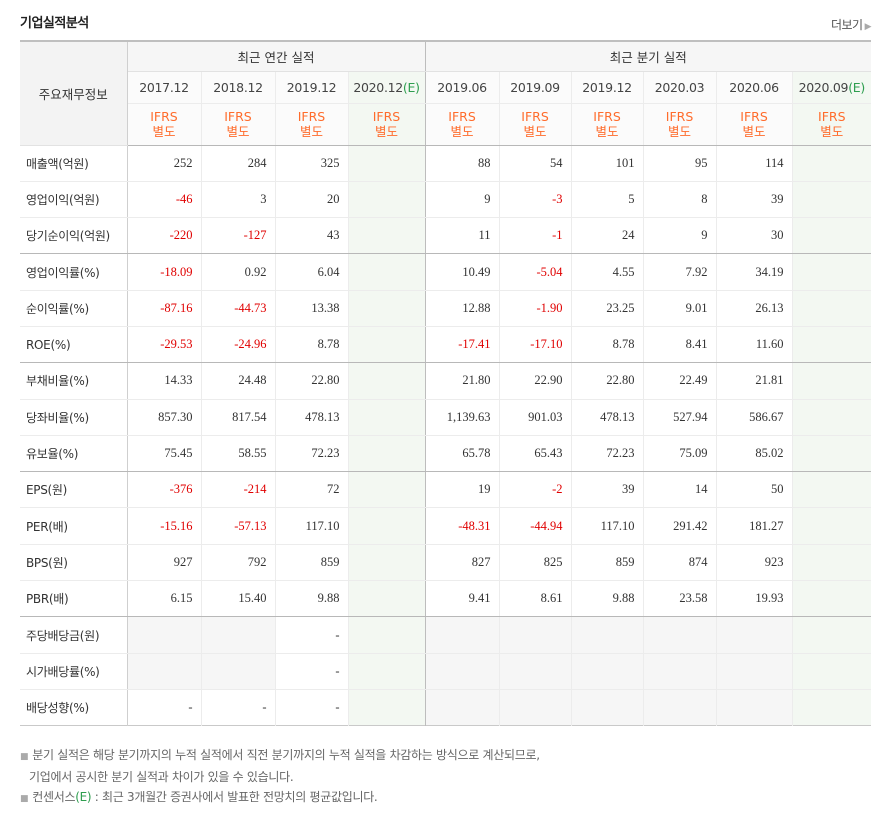  I want to click on table-cell: 12.88, so click(462, 308).